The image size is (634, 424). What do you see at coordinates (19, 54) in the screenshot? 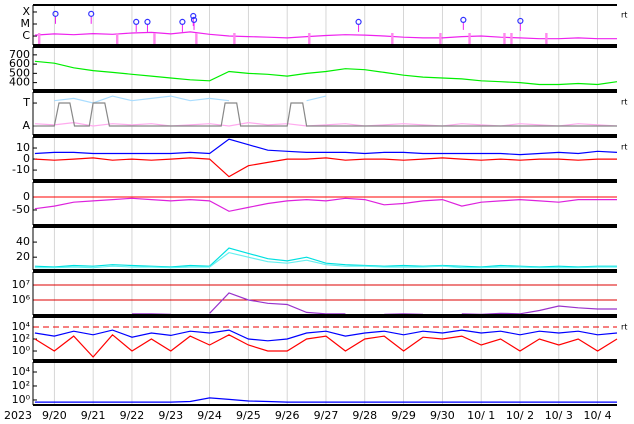
I see `y-tick-label: 700` at bounding box center [19, 54].